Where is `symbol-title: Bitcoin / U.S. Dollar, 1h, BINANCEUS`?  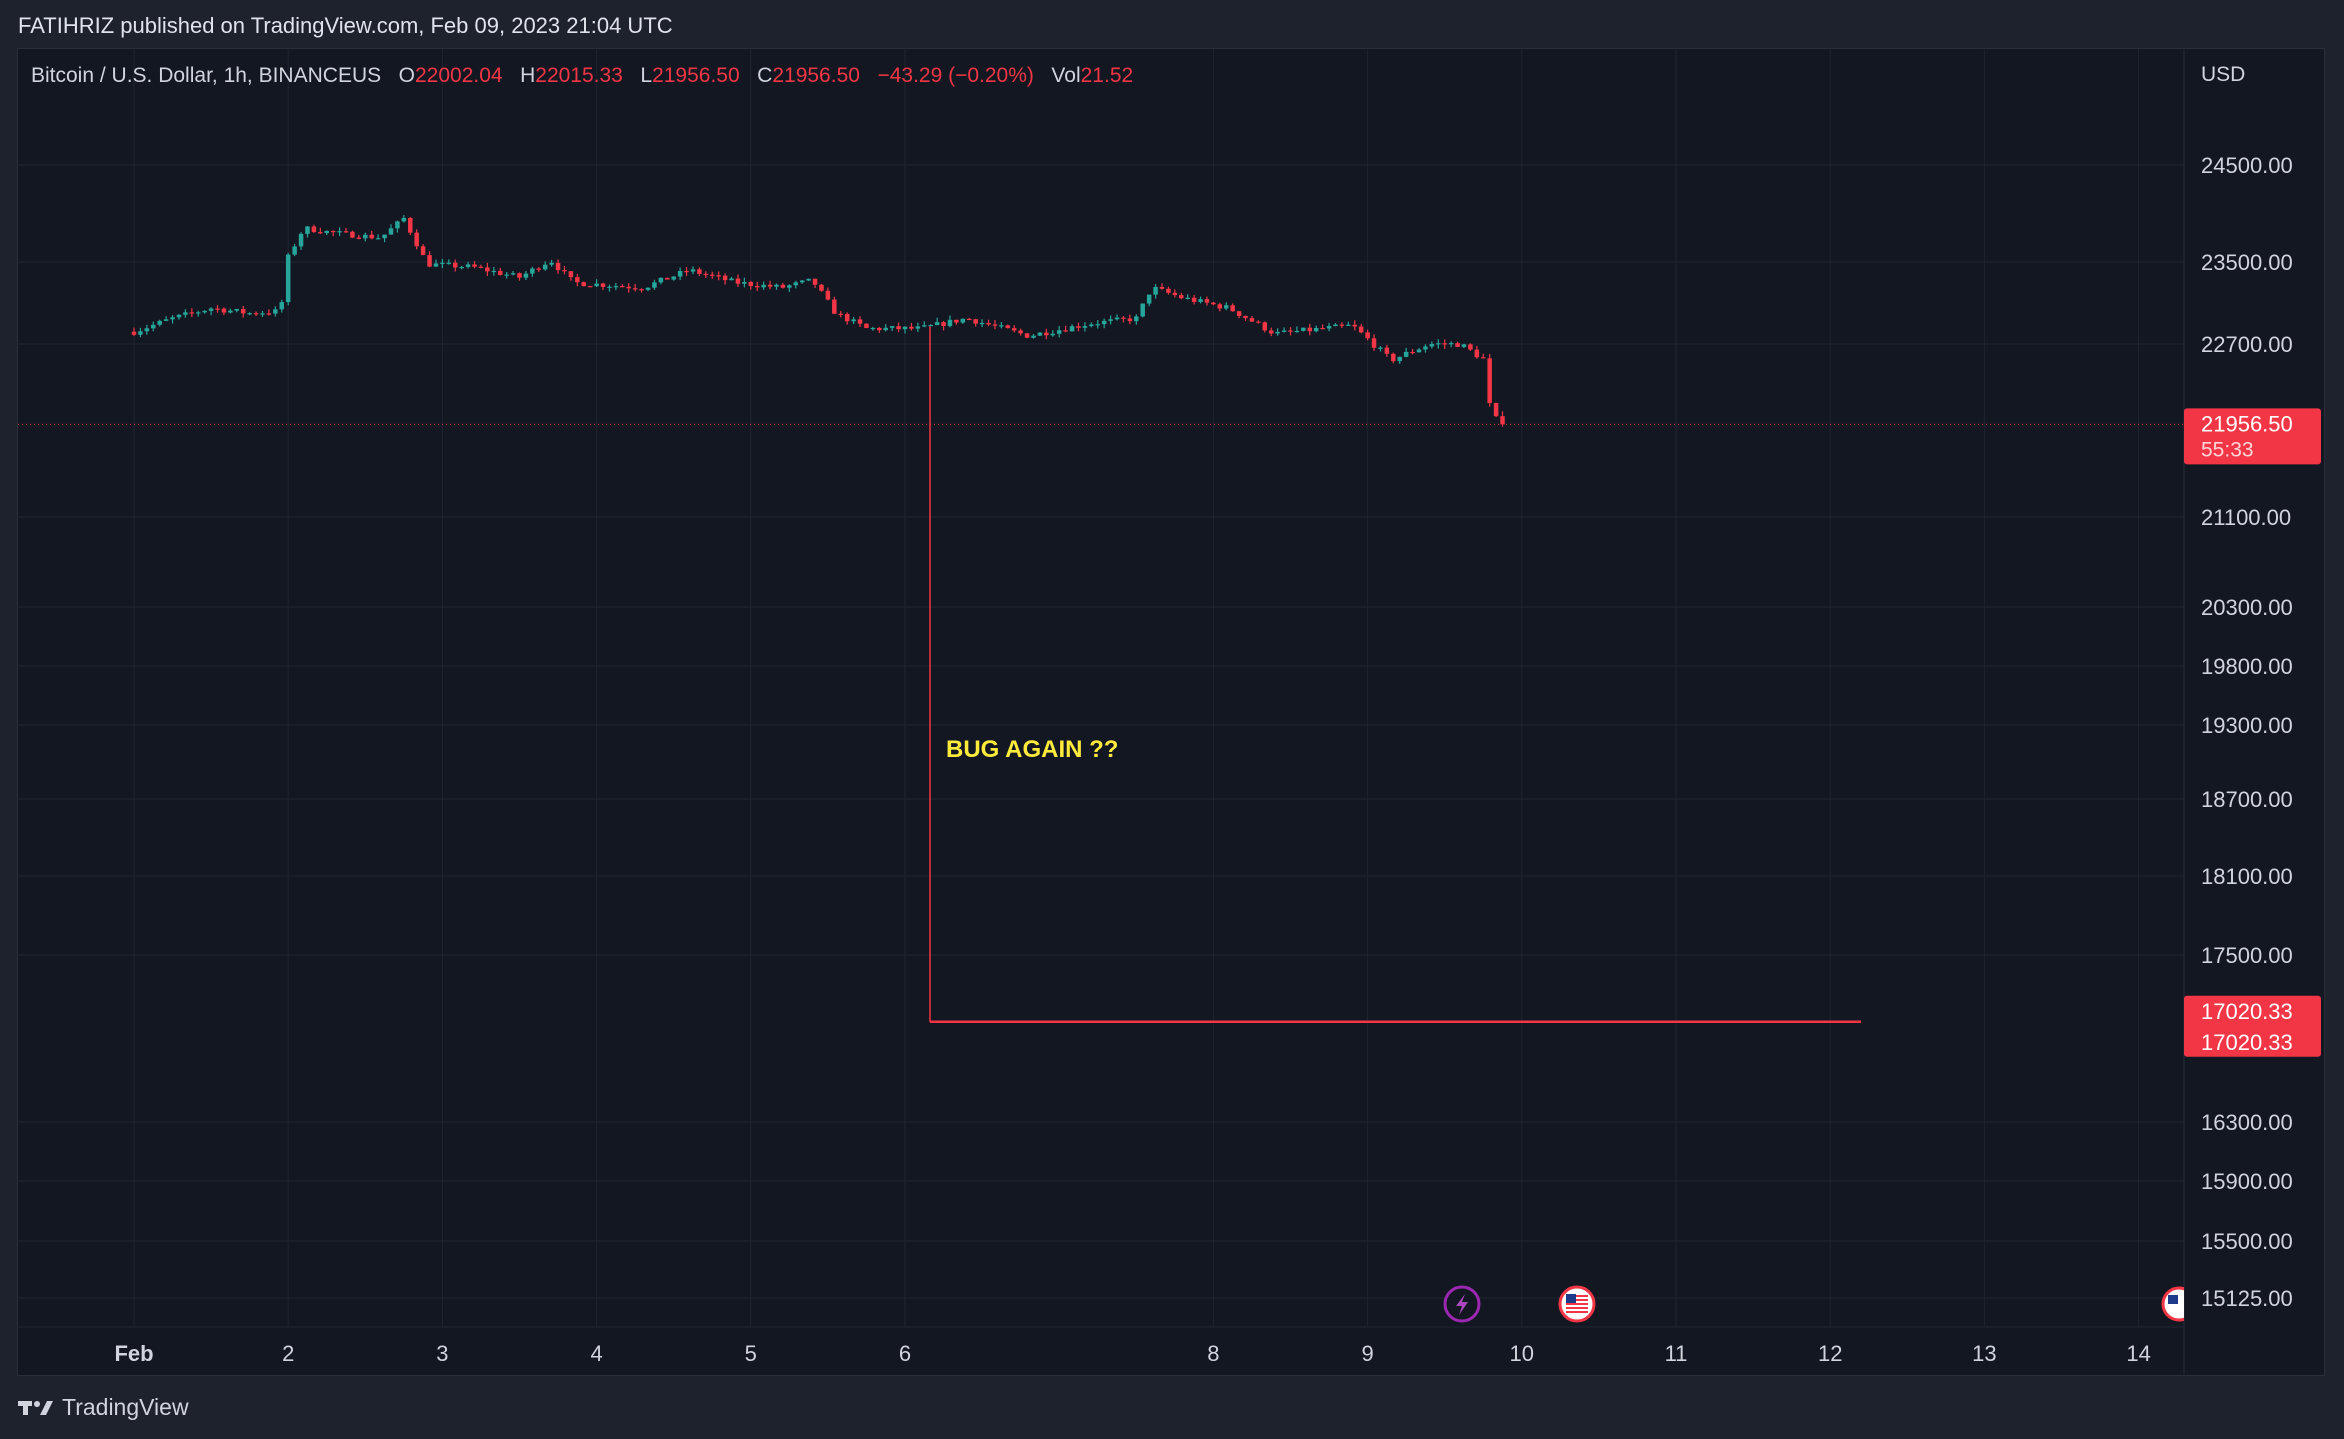 symbol-title: Bitcoin / U.S. Dollar, 1h, BINANCEUS is located at coordinates (206, 75).